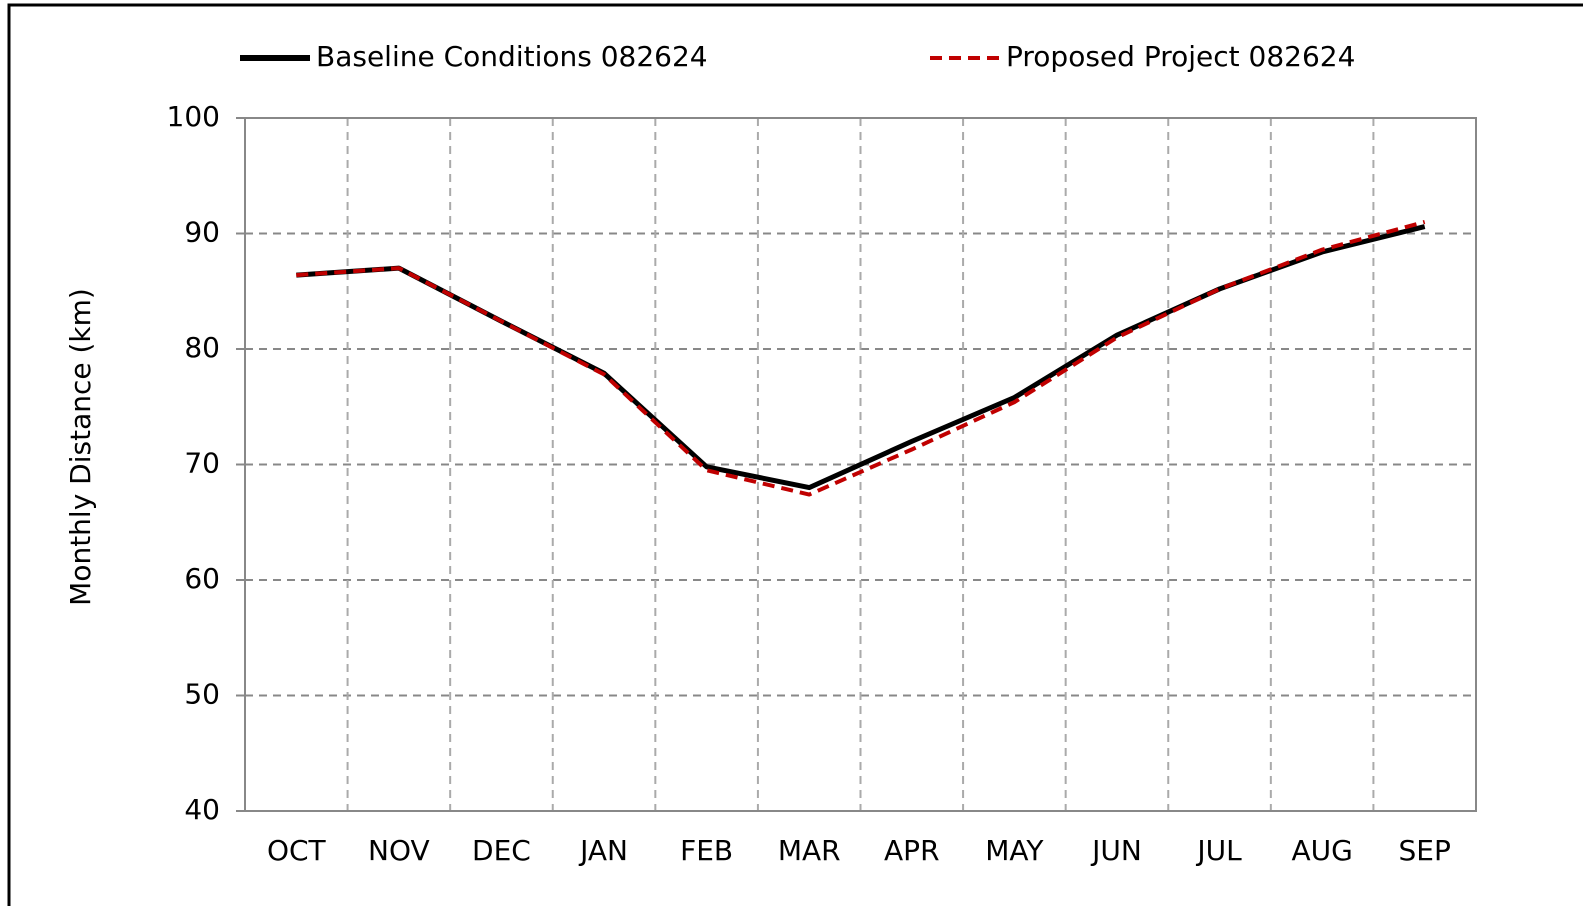 This screenshot has height=906, width=1583. I want to click on x-tick-label: APR, so click(912, 850).